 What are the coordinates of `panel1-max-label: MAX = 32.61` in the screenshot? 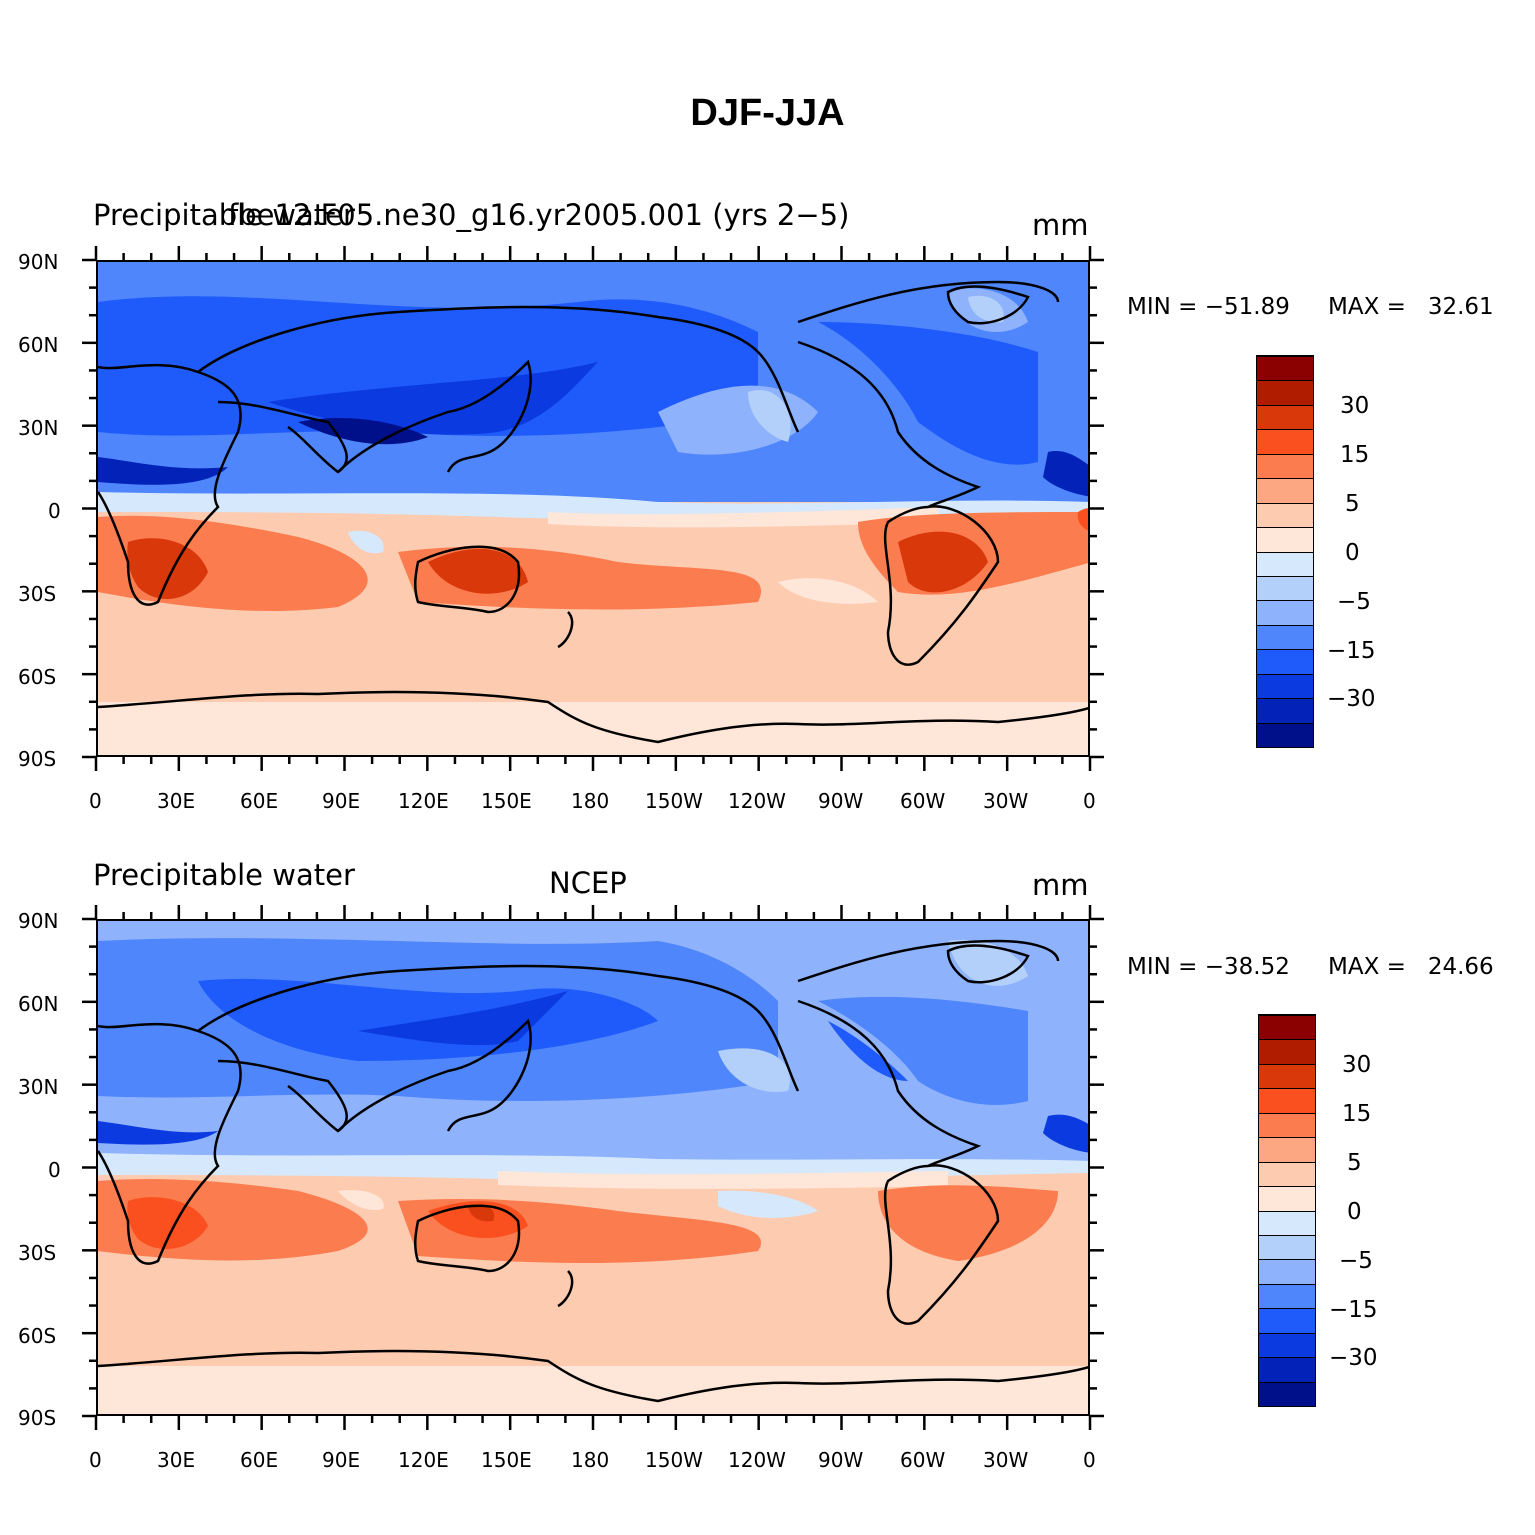 It's located at (1411, 307).